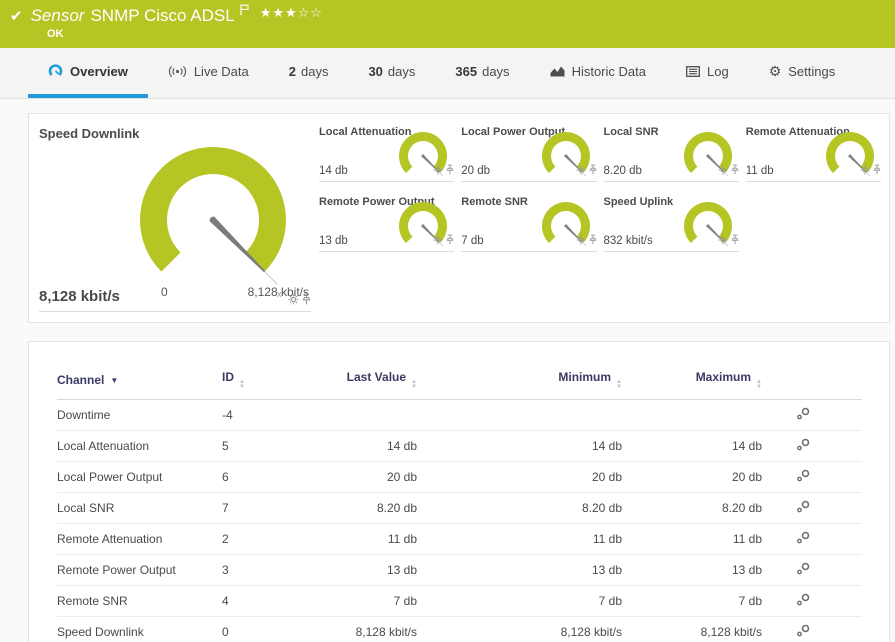  Describe the element at coordinates (99, 71) in the screenshot. I see `tab-label: Overview` at that location.